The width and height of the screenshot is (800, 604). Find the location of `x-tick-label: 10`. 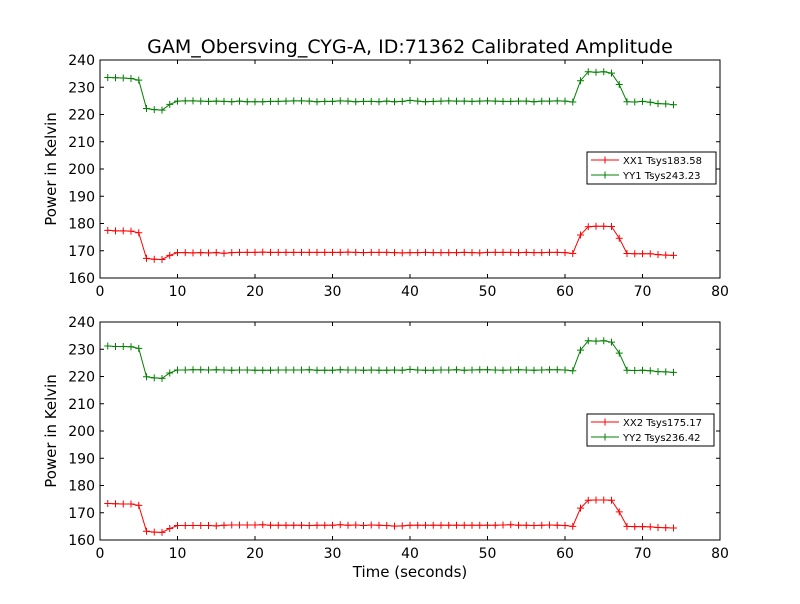

x-tick-label: 10 is located at coordinates (178, 292).